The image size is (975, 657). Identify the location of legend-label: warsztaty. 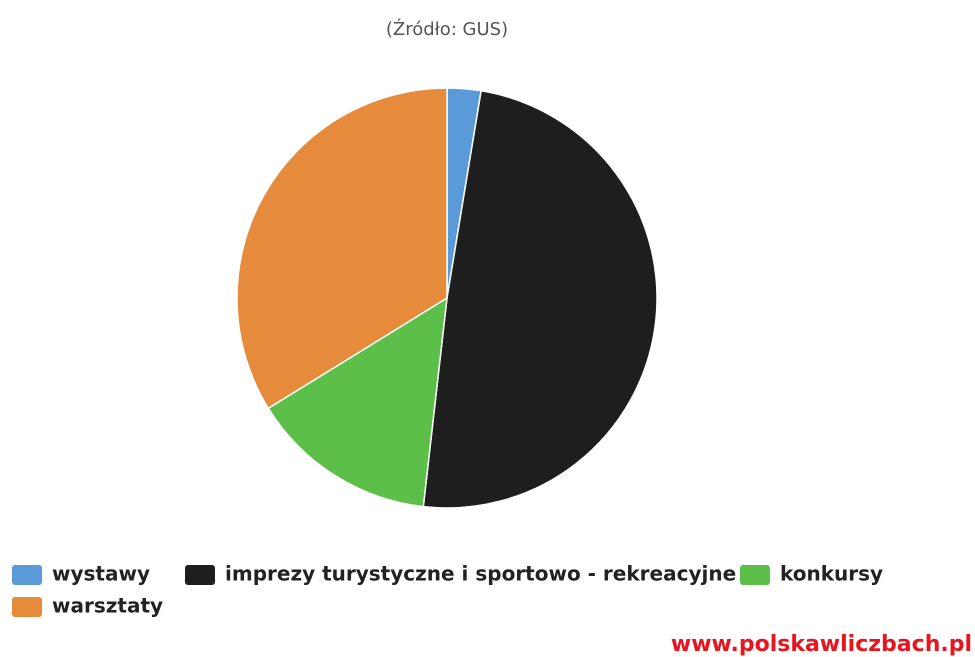
(107, 606).